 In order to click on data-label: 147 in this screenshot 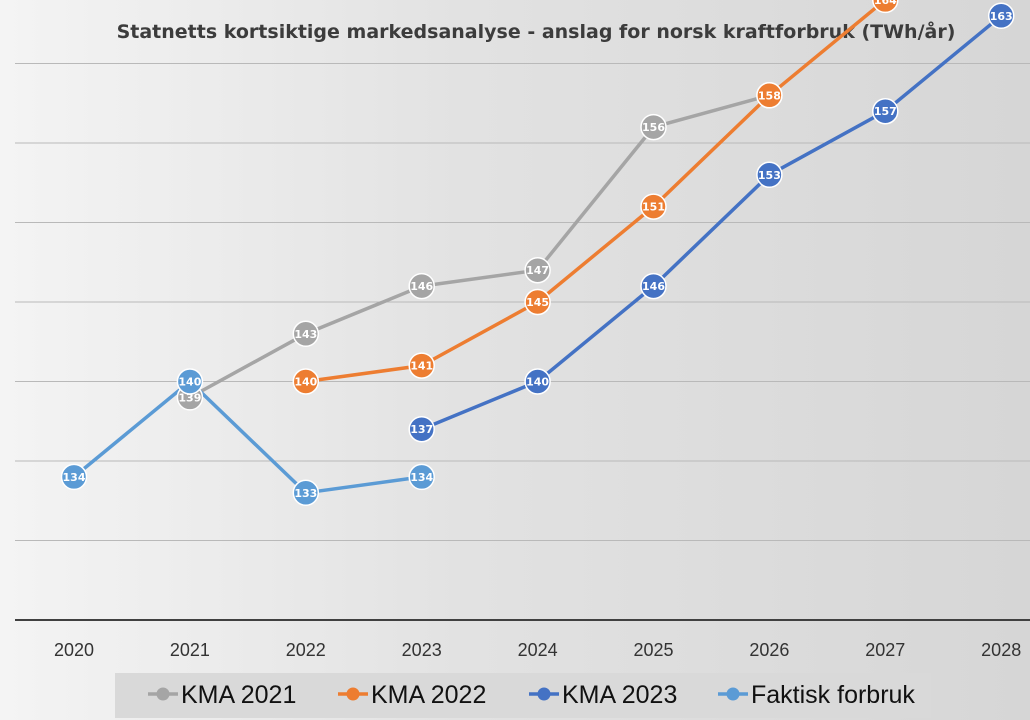, I will do `click(537, 270)`.